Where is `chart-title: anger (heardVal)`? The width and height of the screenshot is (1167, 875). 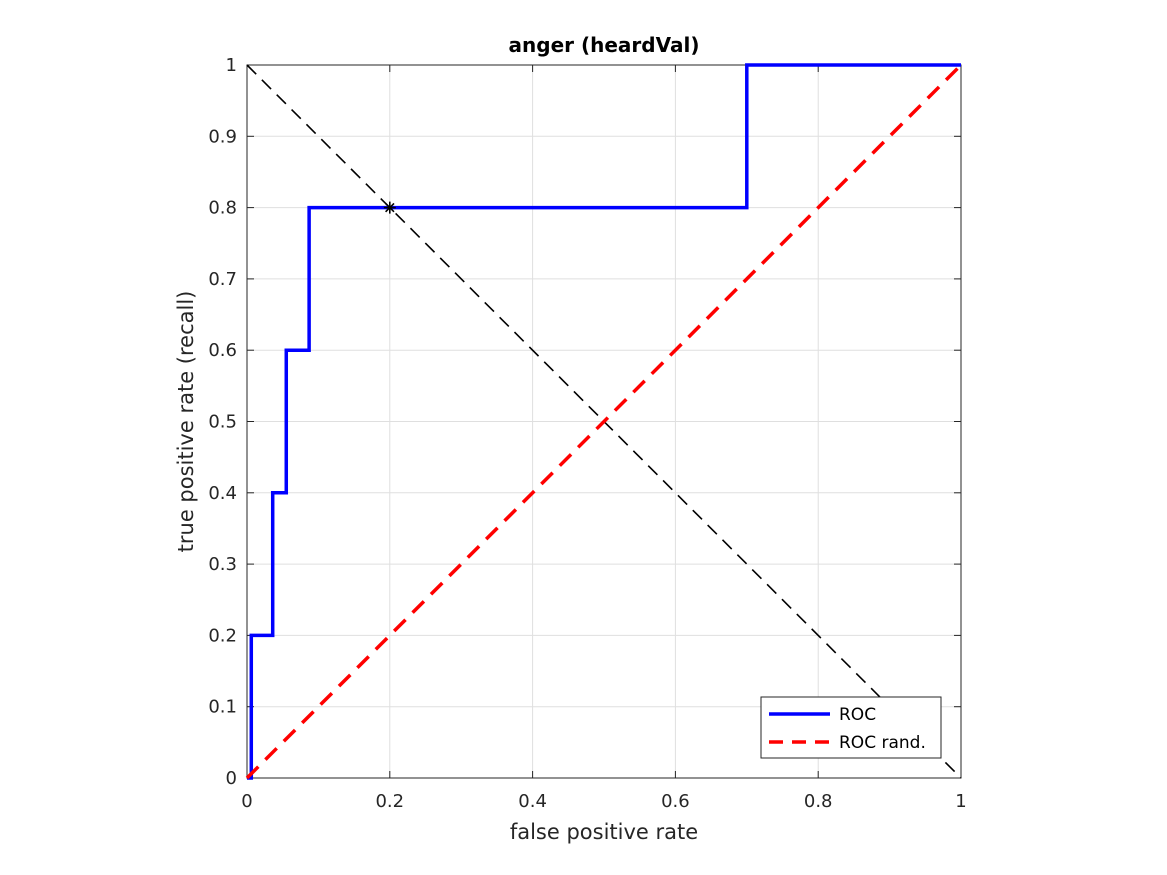
chart-title: anger (heardVal) is located at coordinates (604, 45).